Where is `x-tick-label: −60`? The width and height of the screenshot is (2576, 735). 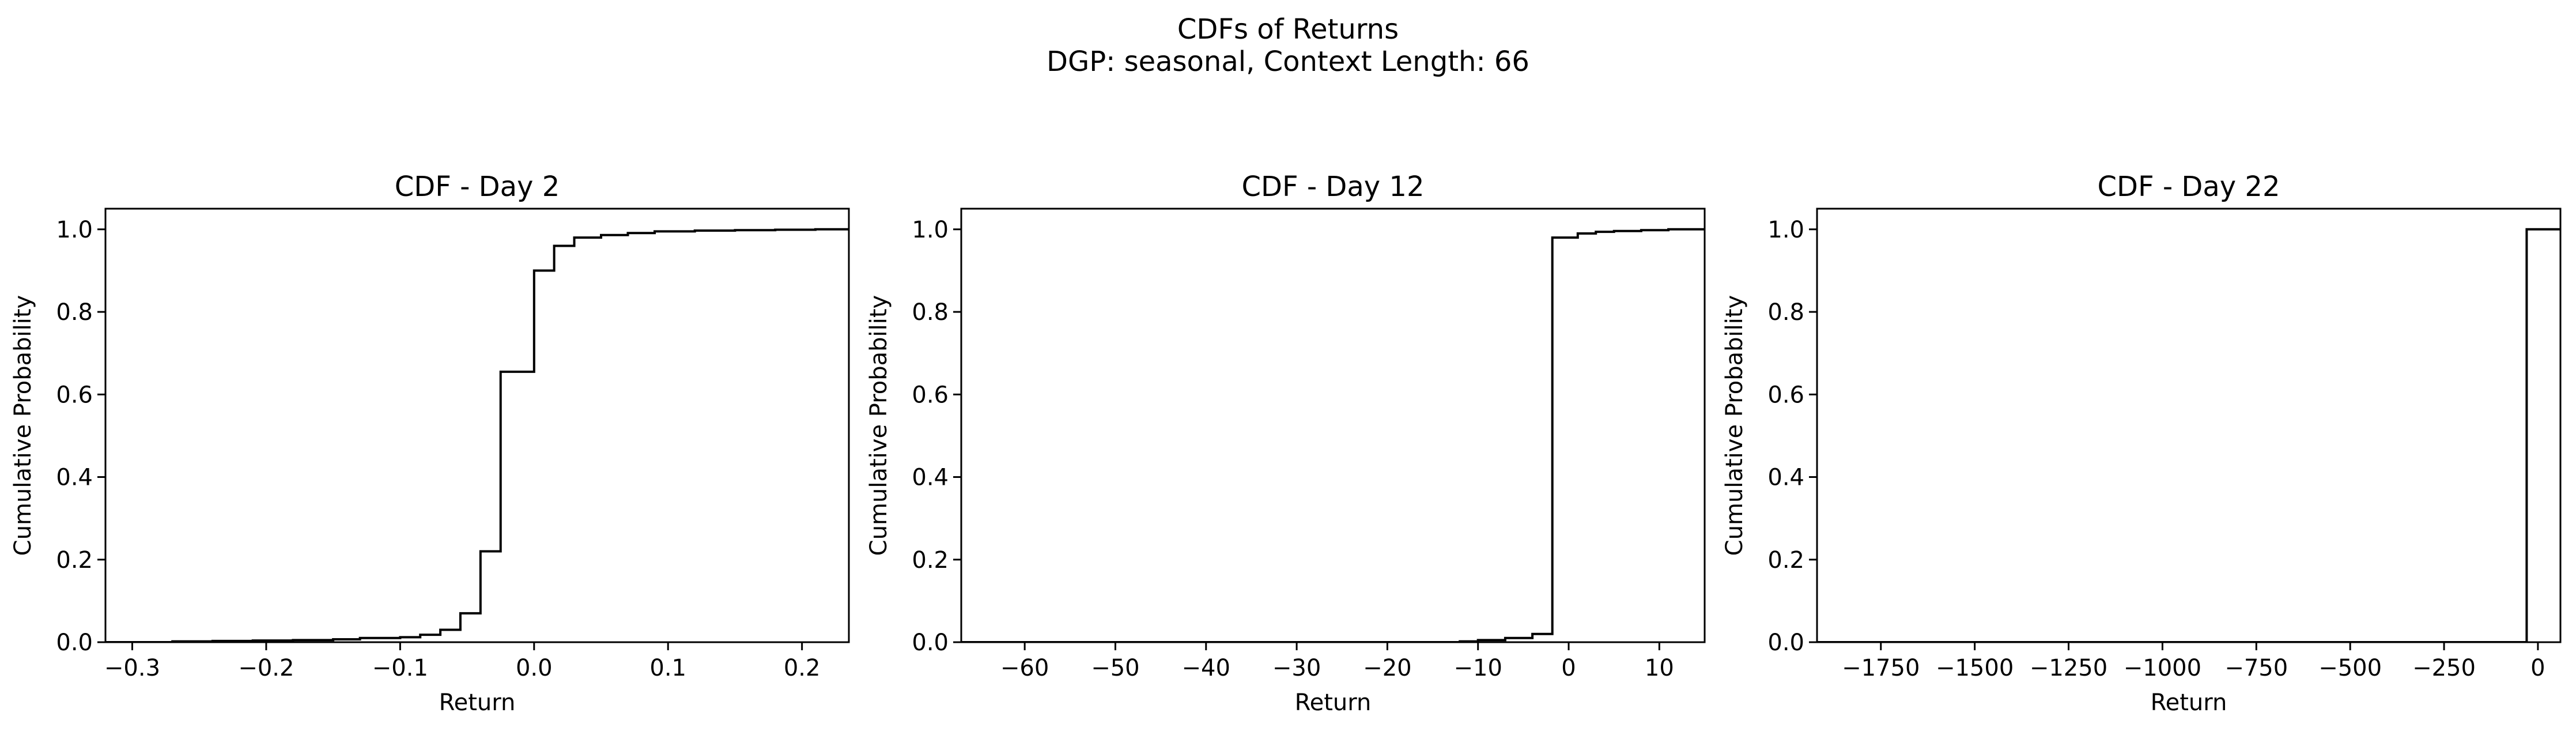
x-tick-label: −60 is located at coordinates (1024, 668).